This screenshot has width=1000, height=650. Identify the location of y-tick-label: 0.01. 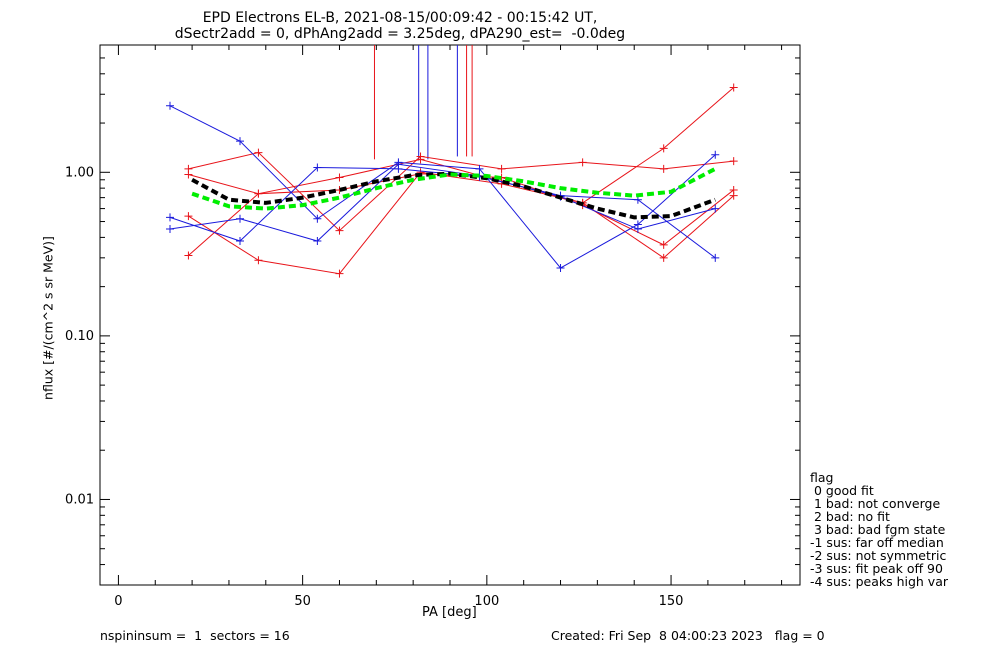
(79, 499).